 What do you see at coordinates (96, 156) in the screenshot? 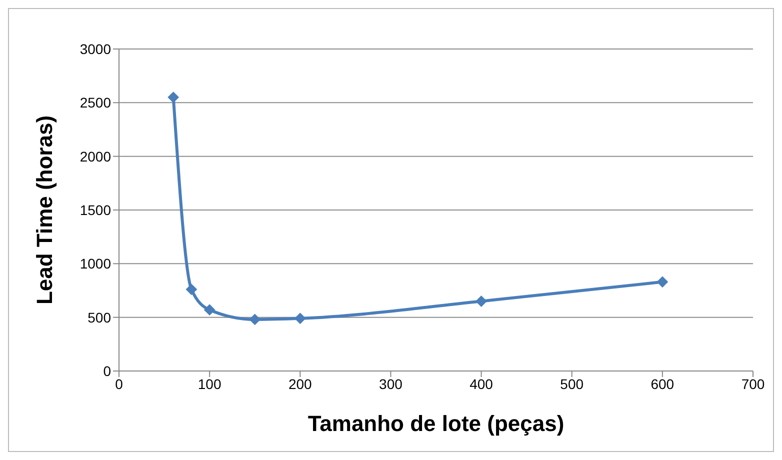
I see `y-tick-label: 2000` at bounding box center [96, 156].